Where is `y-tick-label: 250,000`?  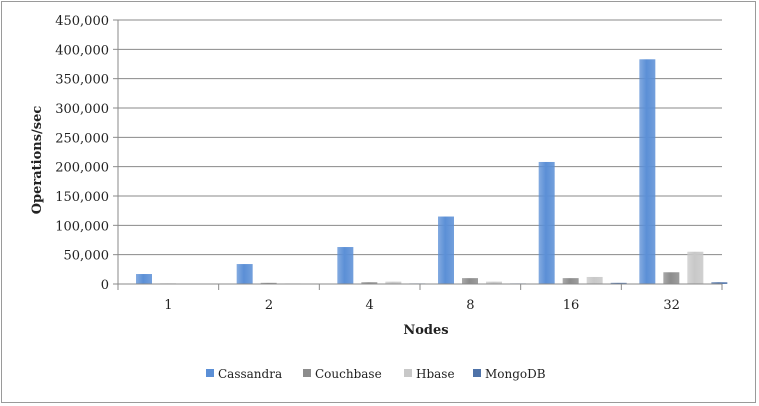
y-tick-label: 250,000 is located at coordinates (82, 138).